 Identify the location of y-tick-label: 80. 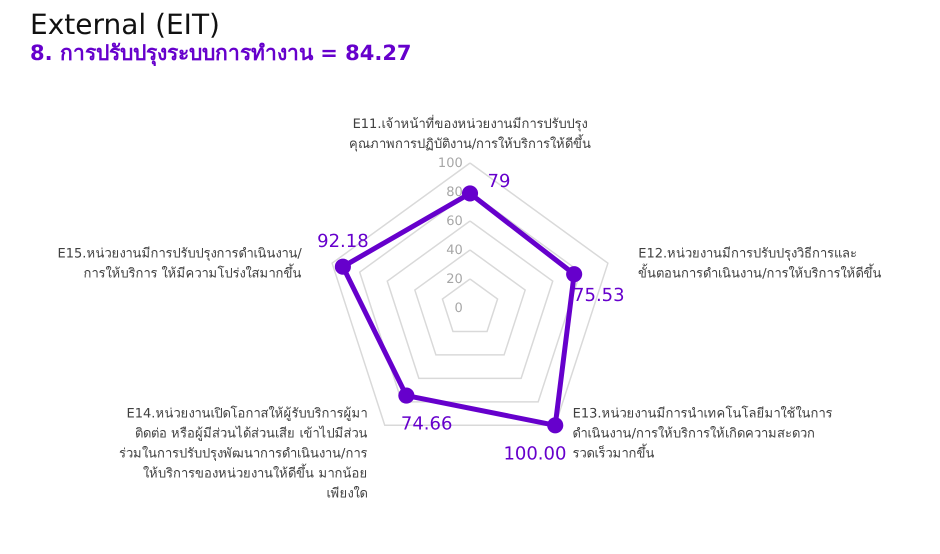
(454, 192).